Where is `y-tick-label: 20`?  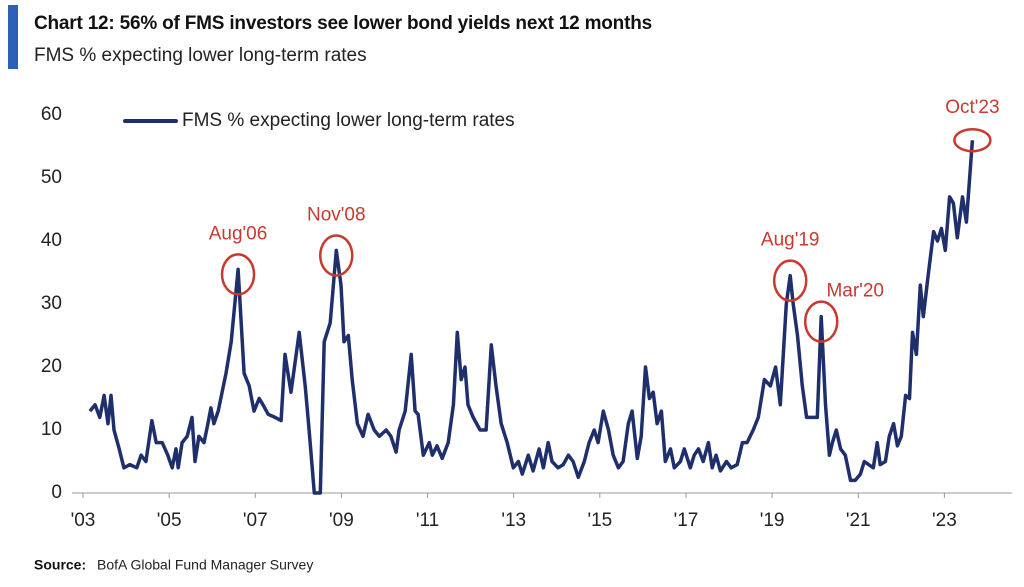
y-tick-label: 20 is located at coordinates (51, 366).